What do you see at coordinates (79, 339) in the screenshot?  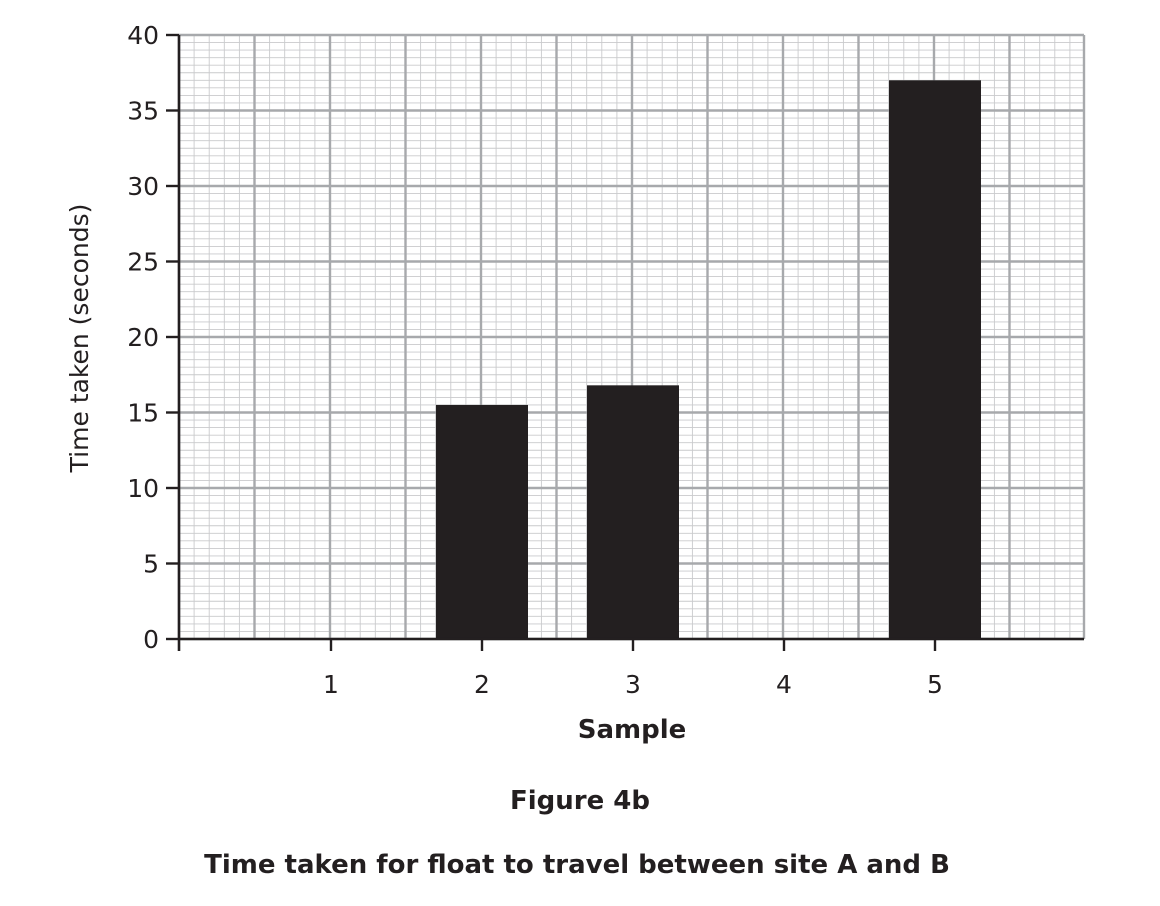 I see `y-axis-label: Time taken (seconds)` at bounding box center [79, 339].